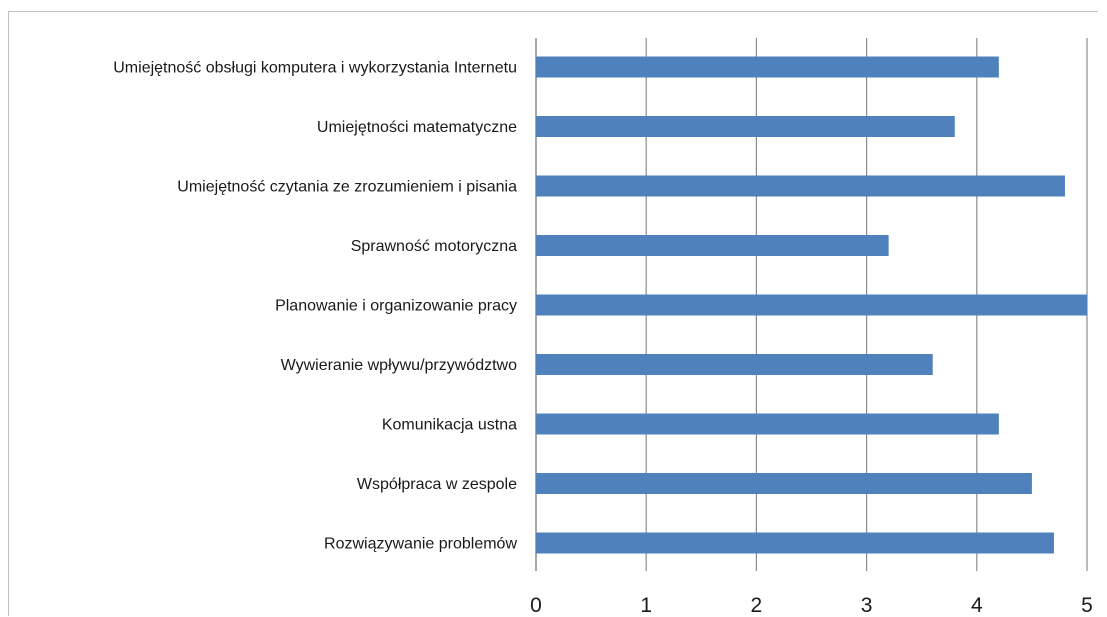  What do you see at coordinates (449, 425) in the screenshot?
I see `category-label-6: Komunikacja ustna` at bounding box center [449, 425].